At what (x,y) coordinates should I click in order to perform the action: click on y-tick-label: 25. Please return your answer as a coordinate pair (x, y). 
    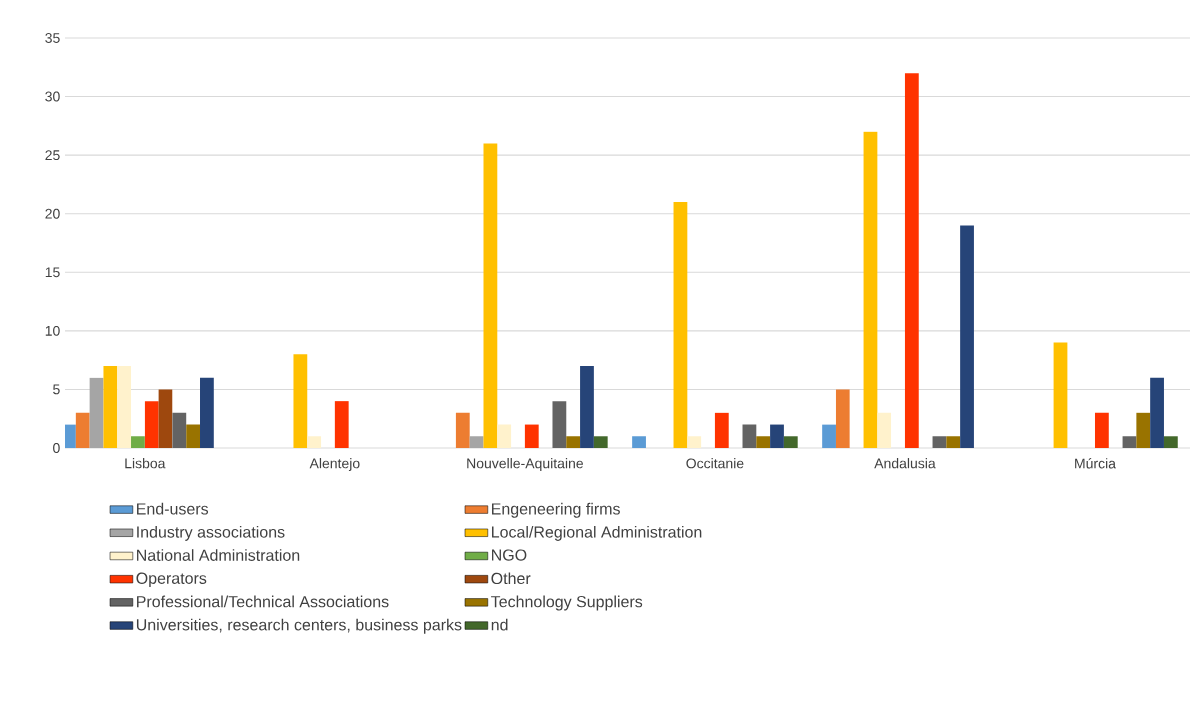
    Looking at the image, I should click on (52, 155).